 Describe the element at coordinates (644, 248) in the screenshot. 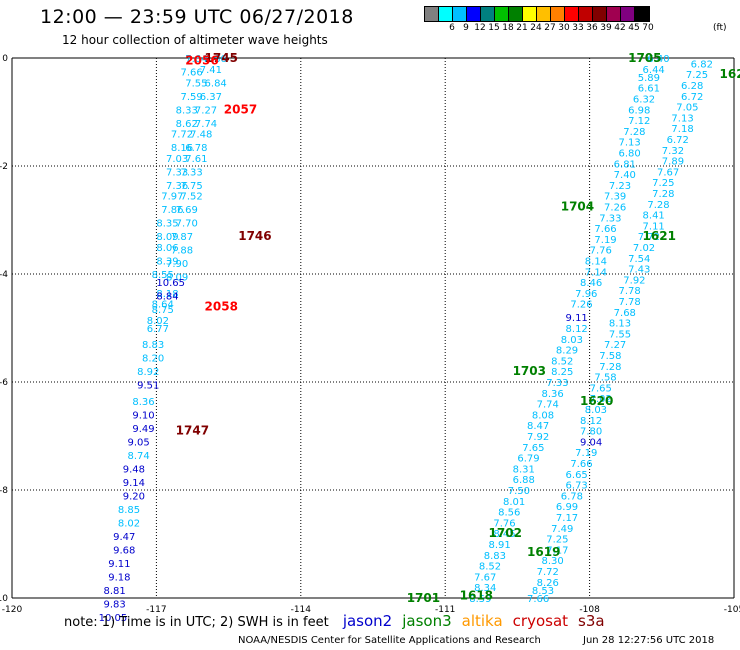

I see `swh-value-jason3: 7.02` at that location.